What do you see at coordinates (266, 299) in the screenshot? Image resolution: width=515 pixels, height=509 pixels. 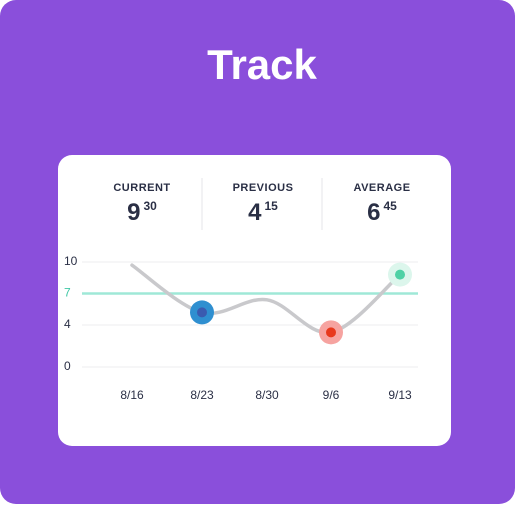 I see `line` at bounding box center [266, 299].